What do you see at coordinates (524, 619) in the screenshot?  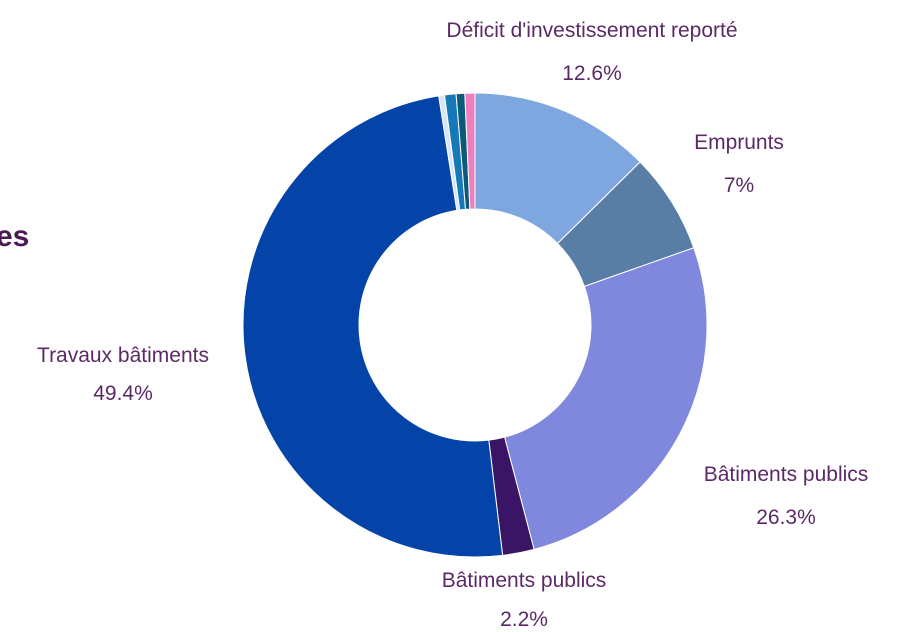 I see `slice-percent-text: 2.2%` at bounding box center [524, 619].